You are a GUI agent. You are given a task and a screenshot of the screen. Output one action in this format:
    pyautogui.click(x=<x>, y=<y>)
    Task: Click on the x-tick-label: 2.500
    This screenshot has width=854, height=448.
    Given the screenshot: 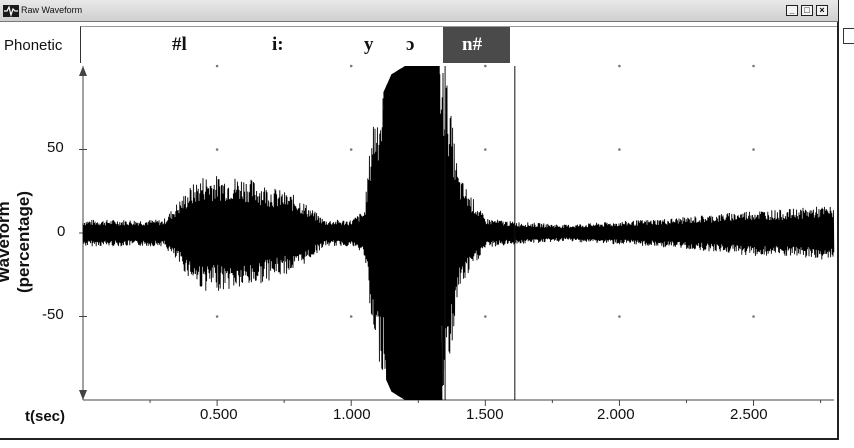 What is the action you would take?
    pyautogui.click(x=749, y=414)
    